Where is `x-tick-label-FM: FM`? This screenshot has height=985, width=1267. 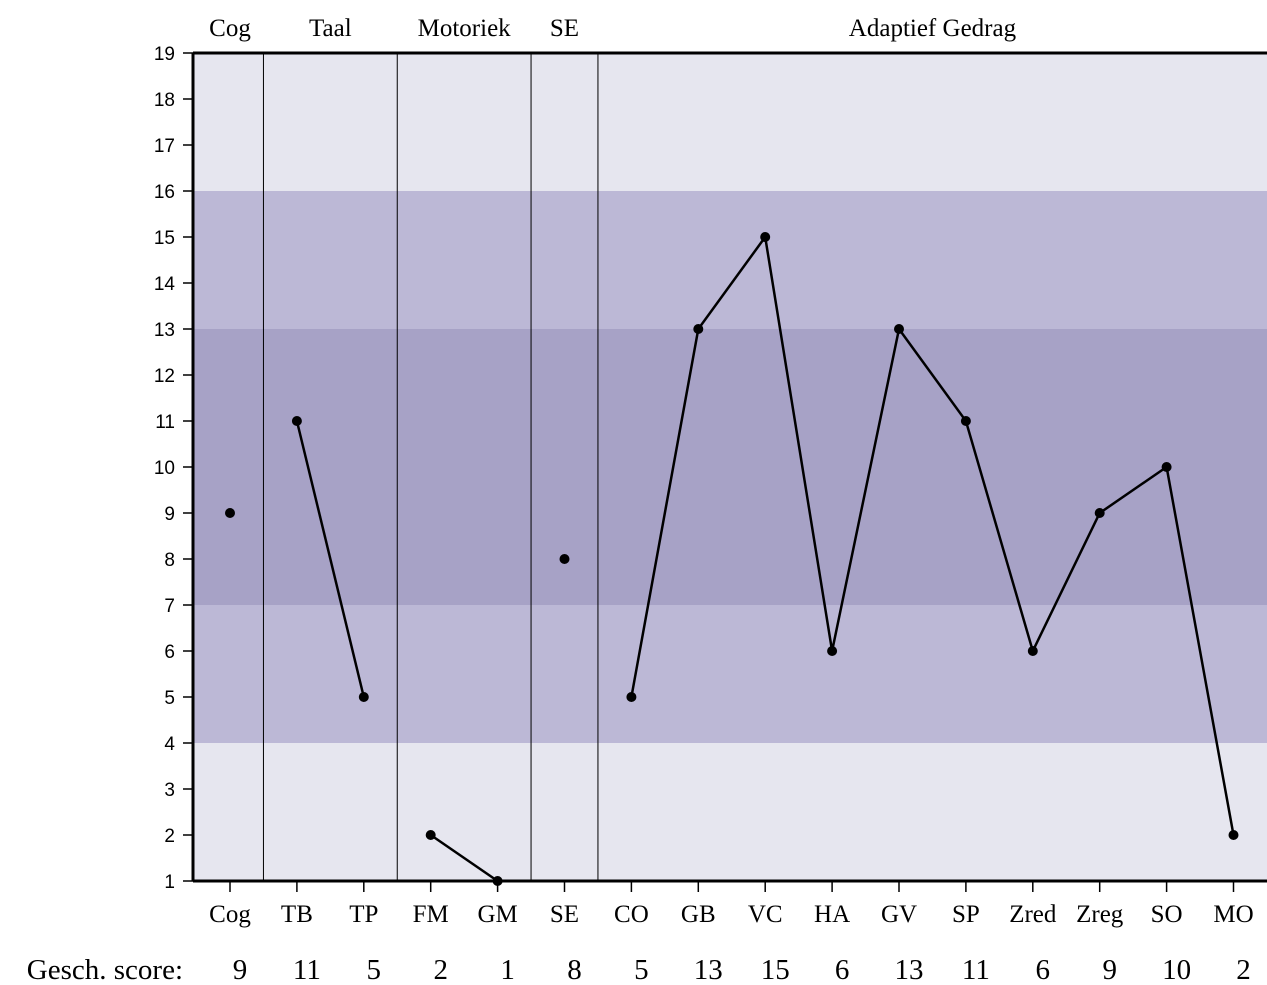 x-tick-label-FM: FM is located at coordinates (431, 914).